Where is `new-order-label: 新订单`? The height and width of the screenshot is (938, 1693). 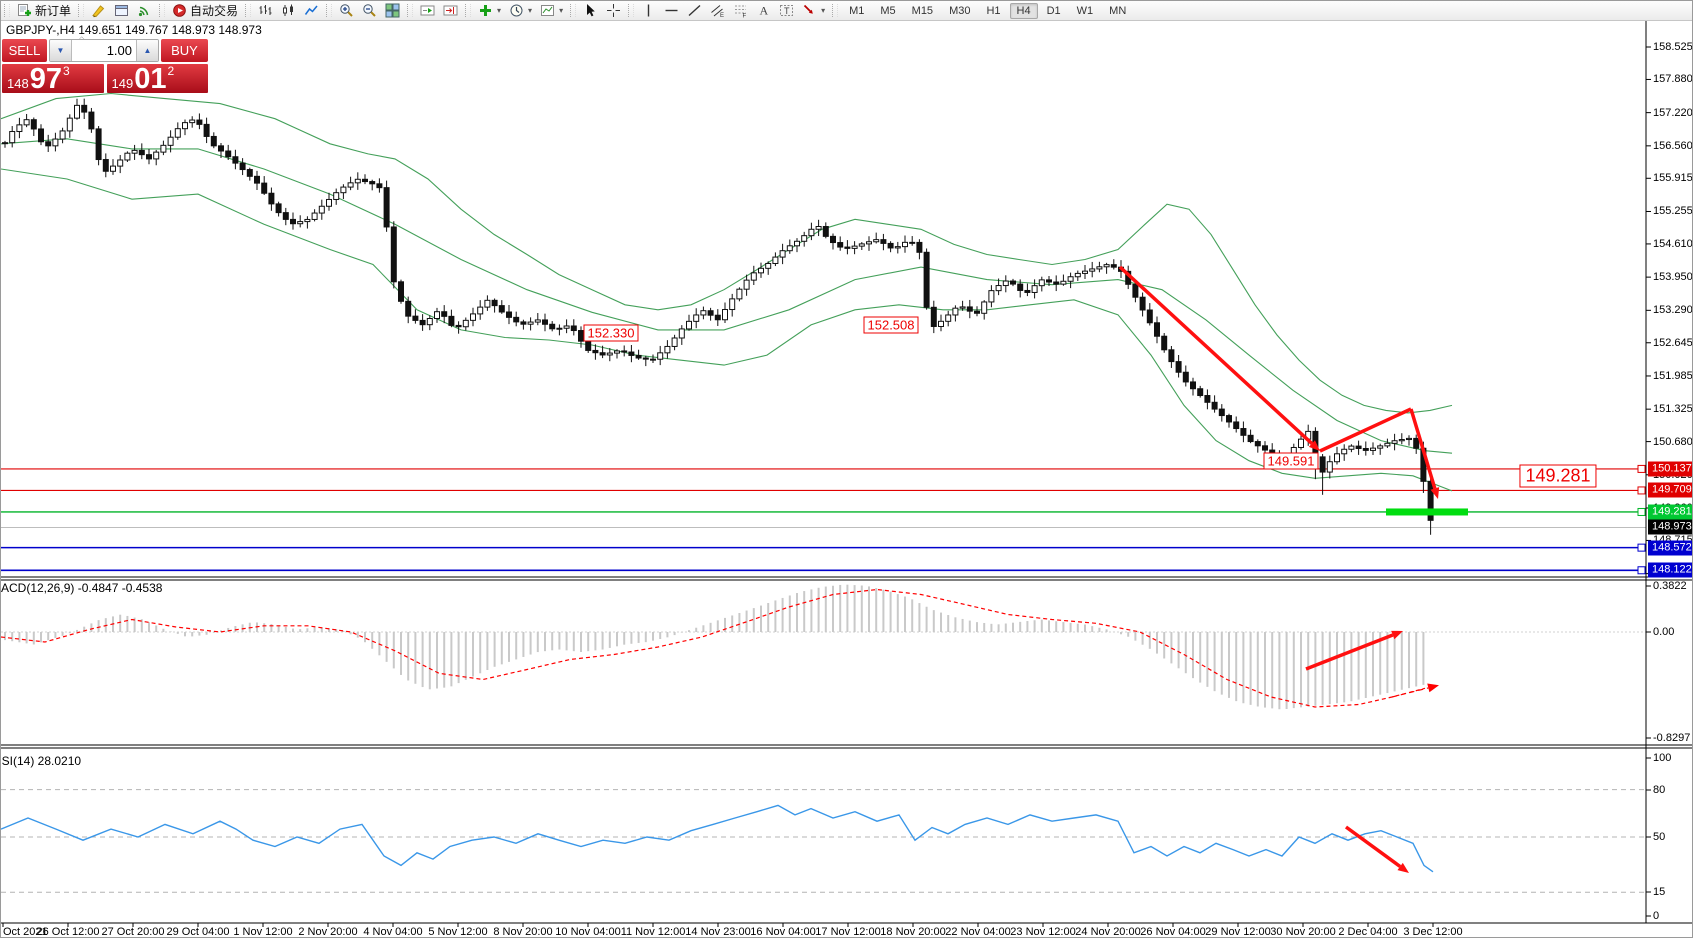
new-order-label: 新订单 is located at coordinates (53, 11).